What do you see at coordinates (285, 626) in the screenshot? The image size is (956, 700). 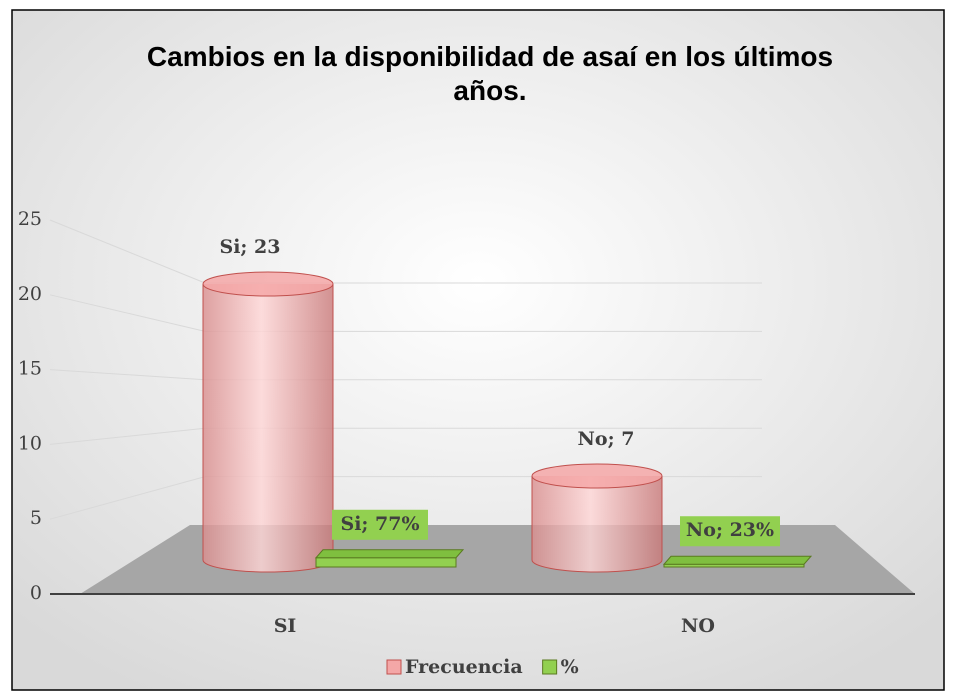 I see `x-tick-label: SI` at bounding box center [285, 626].